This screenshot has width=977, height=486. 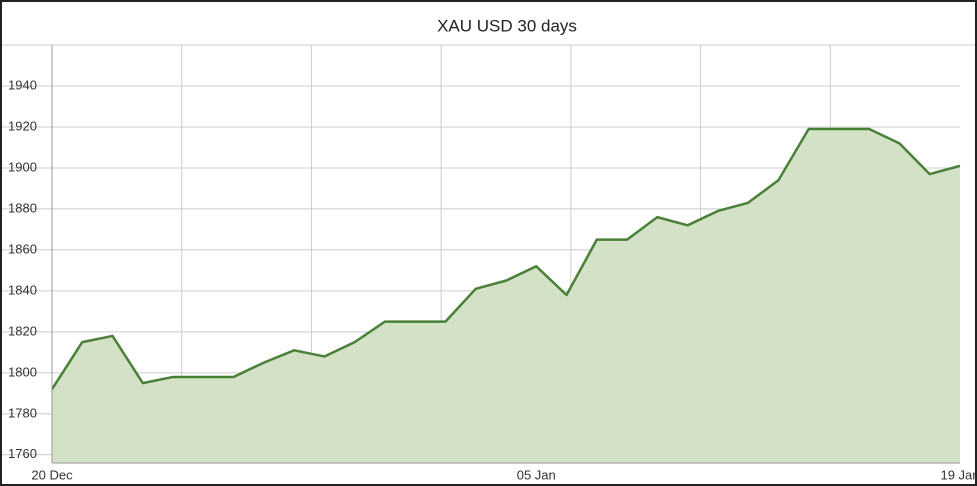 I want to click on y-tick-label: 1920, so click(x=22, y=125).